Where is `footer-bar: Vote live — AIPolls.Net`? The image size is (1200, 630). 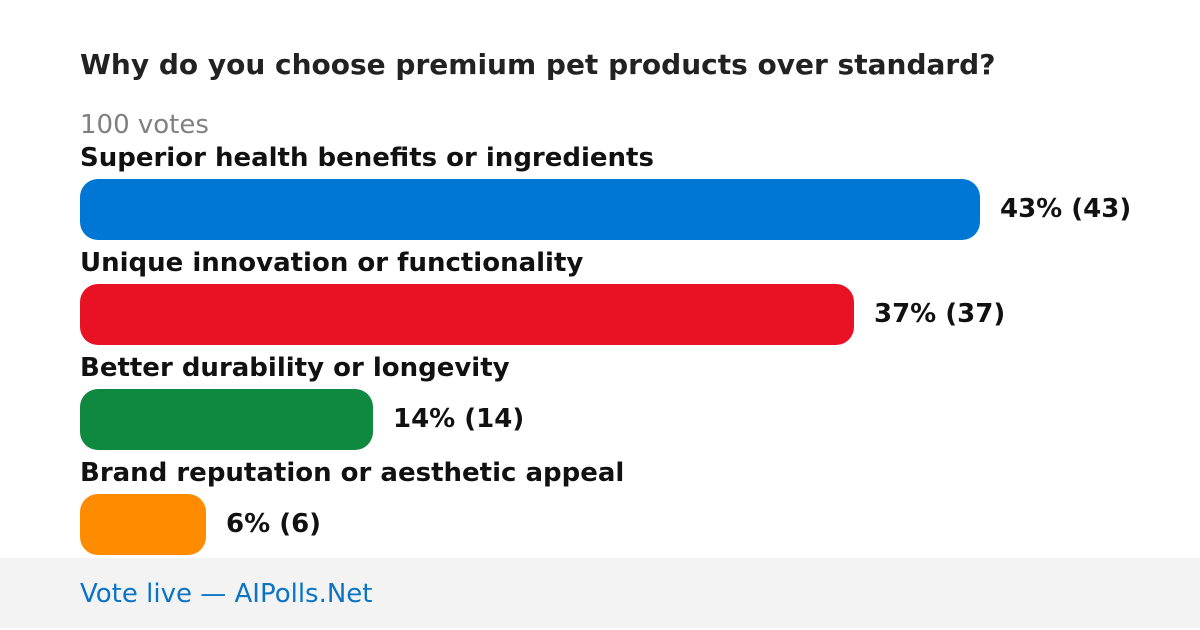 footer-bar: Vote live — AIPolls.Net is located at coordinates (600, 593).